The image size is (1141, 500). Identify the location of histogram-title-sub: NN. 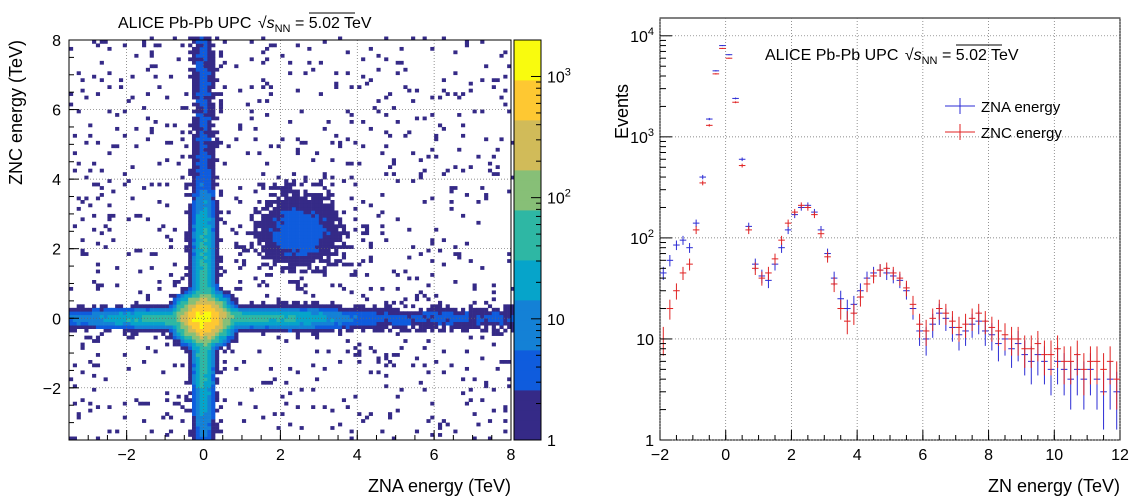
(930, 61).